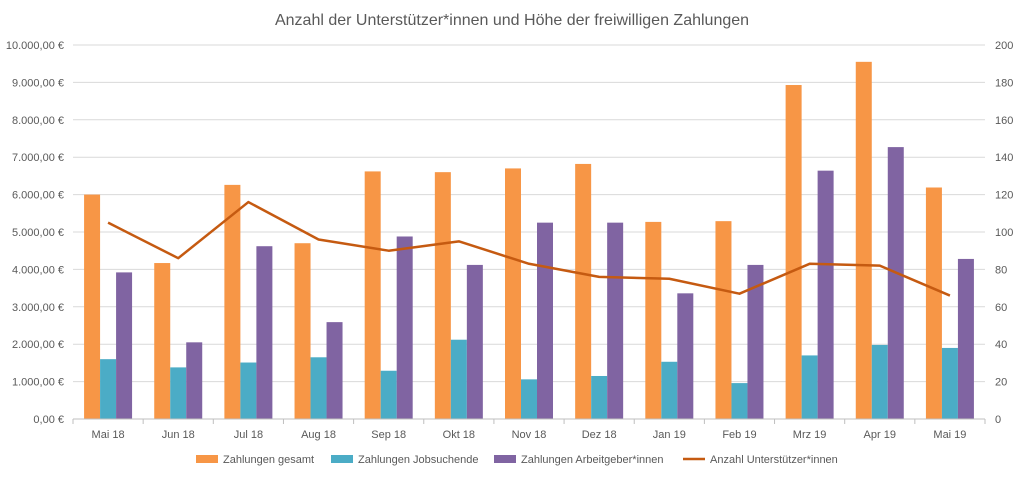 The height and width of the screenshot is (480, 1024). I want to click on x-tick-label: Nov 18, so click(529, 435).